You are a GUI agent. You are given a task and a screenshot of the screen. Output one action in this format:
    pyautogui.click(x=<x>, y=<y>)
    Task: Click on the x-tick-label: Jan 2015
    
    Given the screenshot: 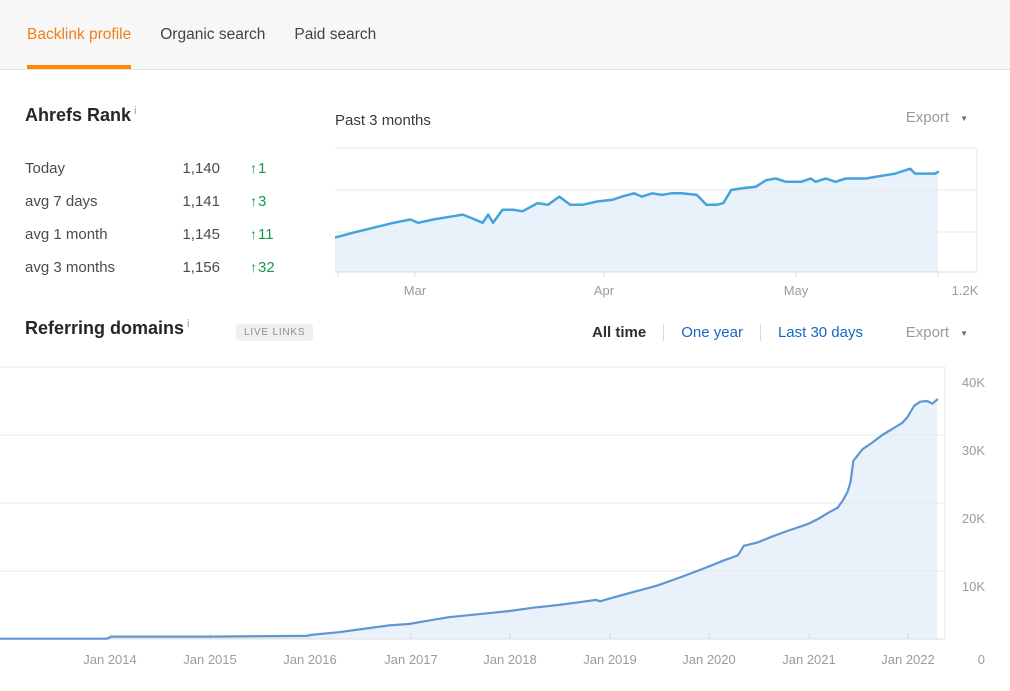 What is the action you would take?
    pyautogui.click(x=210, y=659)
    